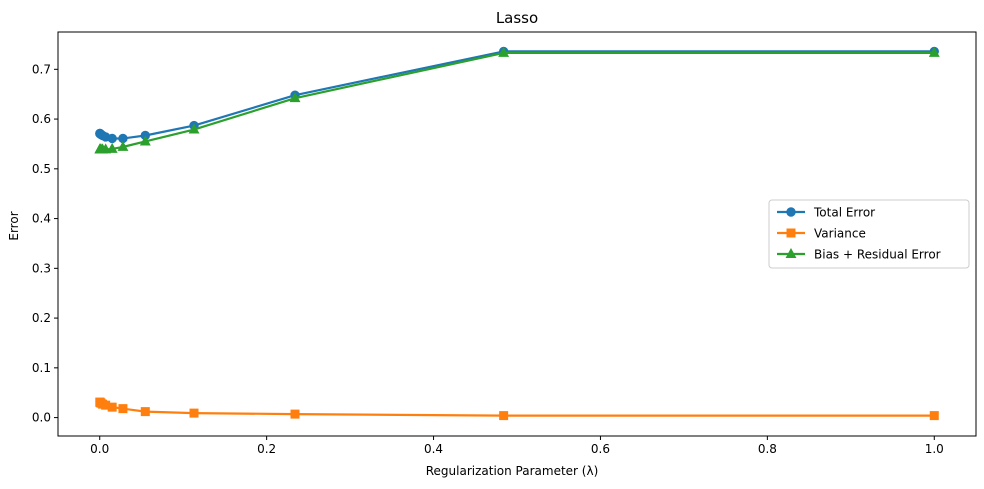 The width and height of the screenshot is (984, 489). Describe the element at coordinates (41, 318) in the screenshot. I see `y-tick-label: 0.2` at that location.